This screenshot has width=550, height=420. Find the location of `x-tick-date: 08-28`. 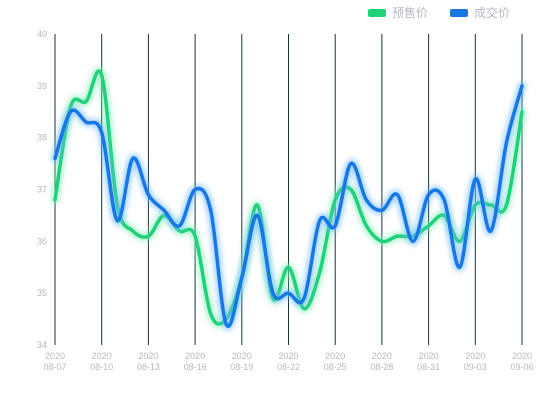

x-tick-date: 08-28 is located at coordinates (381, 367).